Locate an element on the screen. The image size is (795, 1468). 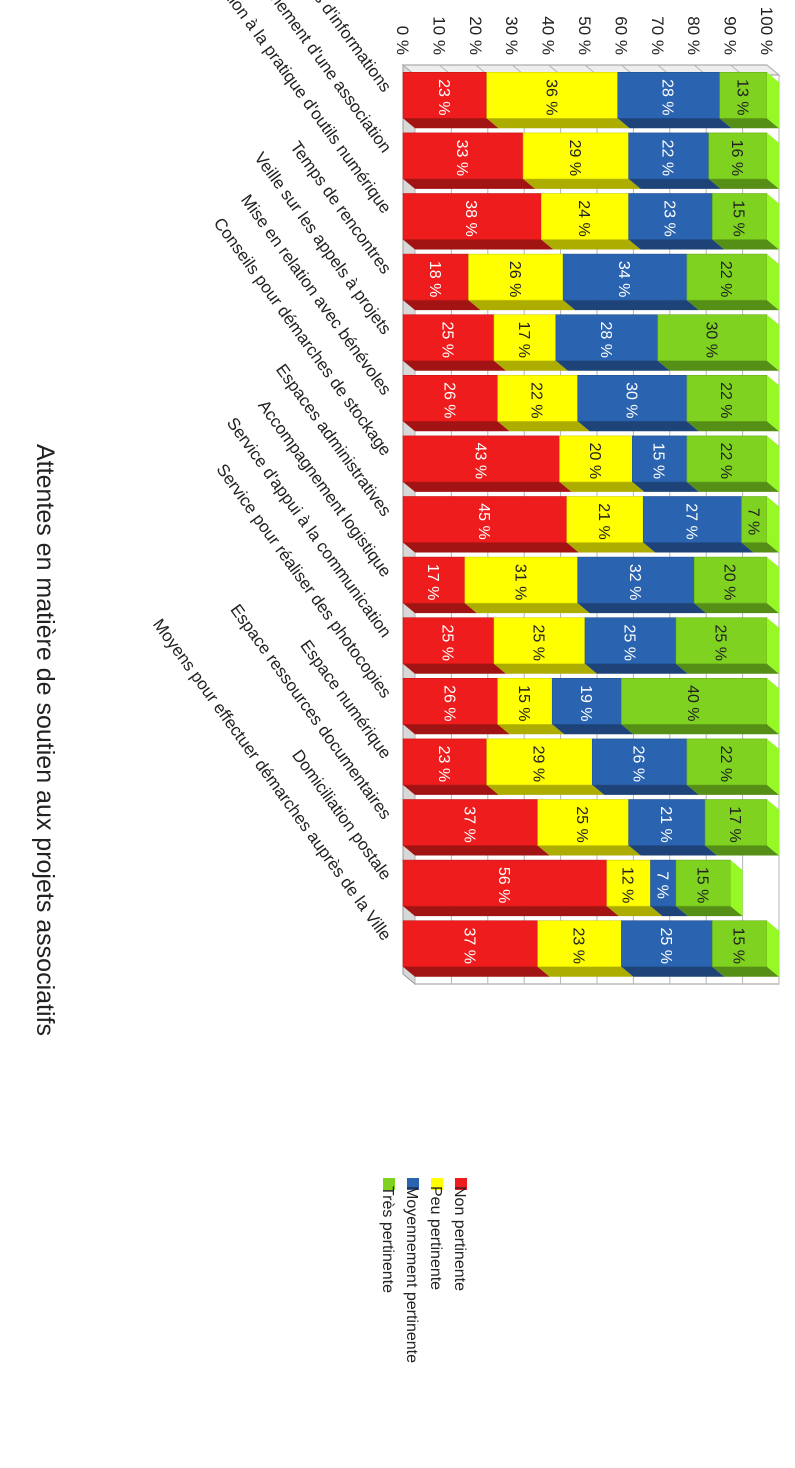
y-tick-label: 50 % is located at coordinates (584, 35).